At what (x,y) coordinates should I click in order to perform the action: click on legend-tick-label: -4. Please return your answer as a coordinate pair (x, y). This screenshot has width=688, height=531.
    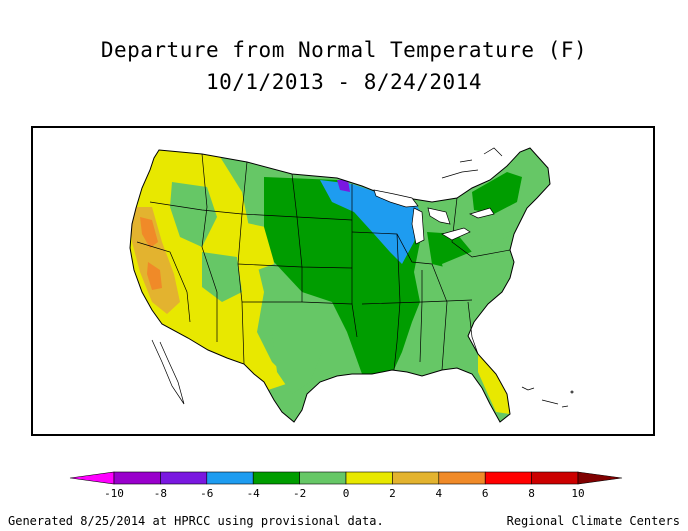
    Looking at the image, I should click on (254, 493).